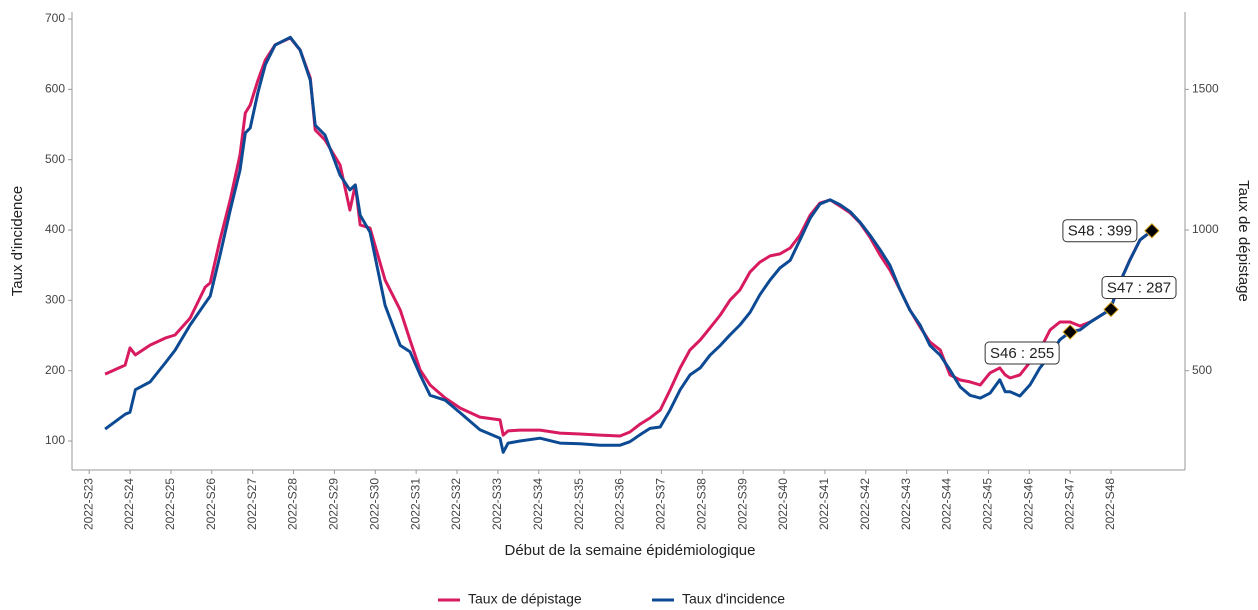 The width and height of the screenshot is (1258, 610). What do you see at coordinates (252, 504) in the screenshot?
I see `x-tick-label: 2022-S27` at bounding box center [252, 504].